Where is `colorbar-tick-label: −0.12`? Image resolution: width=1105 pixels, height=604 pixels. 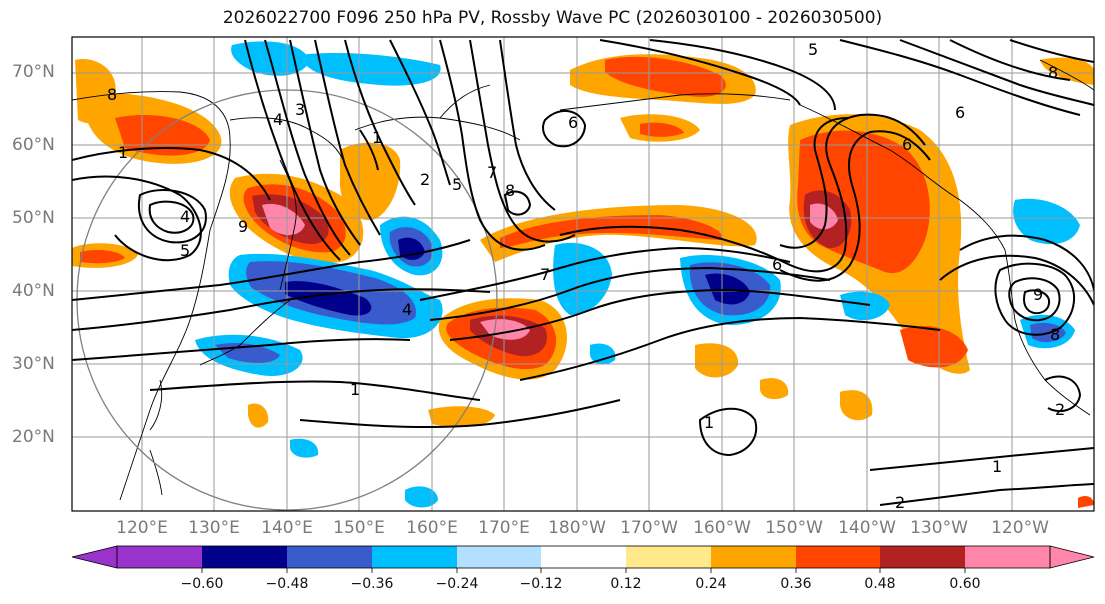
colorbar-tick-label: −0.12 is located at coordinates (541, 584).